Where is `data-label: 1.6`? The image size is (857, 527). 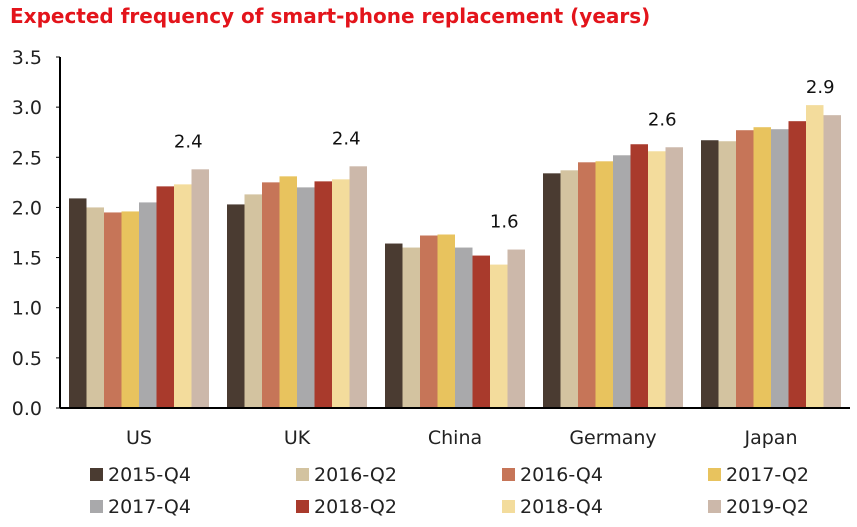
data-label: 1.6 is located at coordinates (504, 222).